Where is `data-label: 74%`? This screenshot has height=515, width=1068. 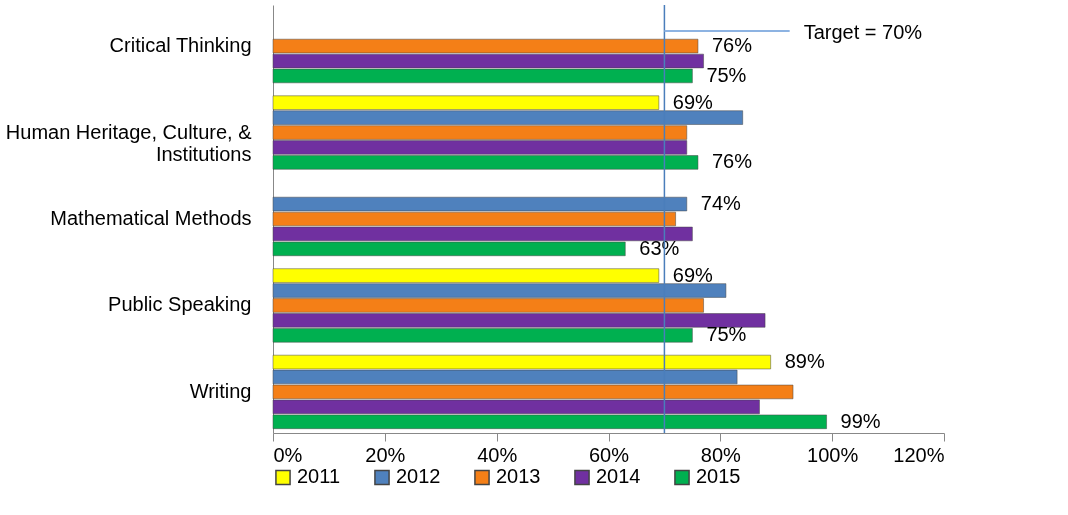
data-label: 74% is located at coordinates (721, 203).